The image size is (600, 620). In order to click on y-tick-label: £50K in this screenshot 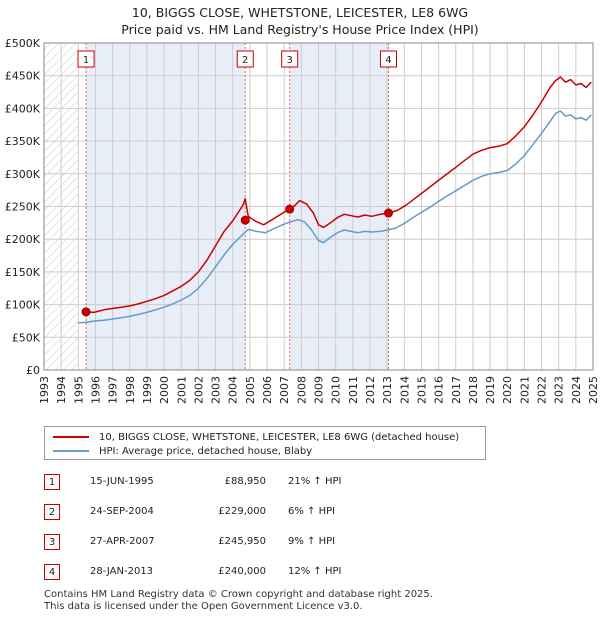, I will do `click(26, 337)`.